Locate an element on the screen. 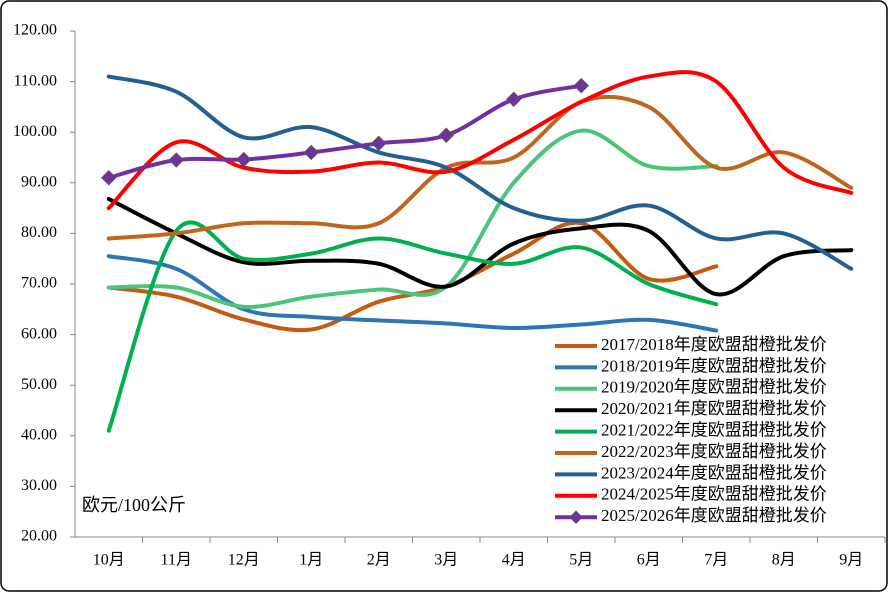 The height and width of the screenshot is (592, 888). y-tick-label: 80.00 is located at coordinates (39, 232).